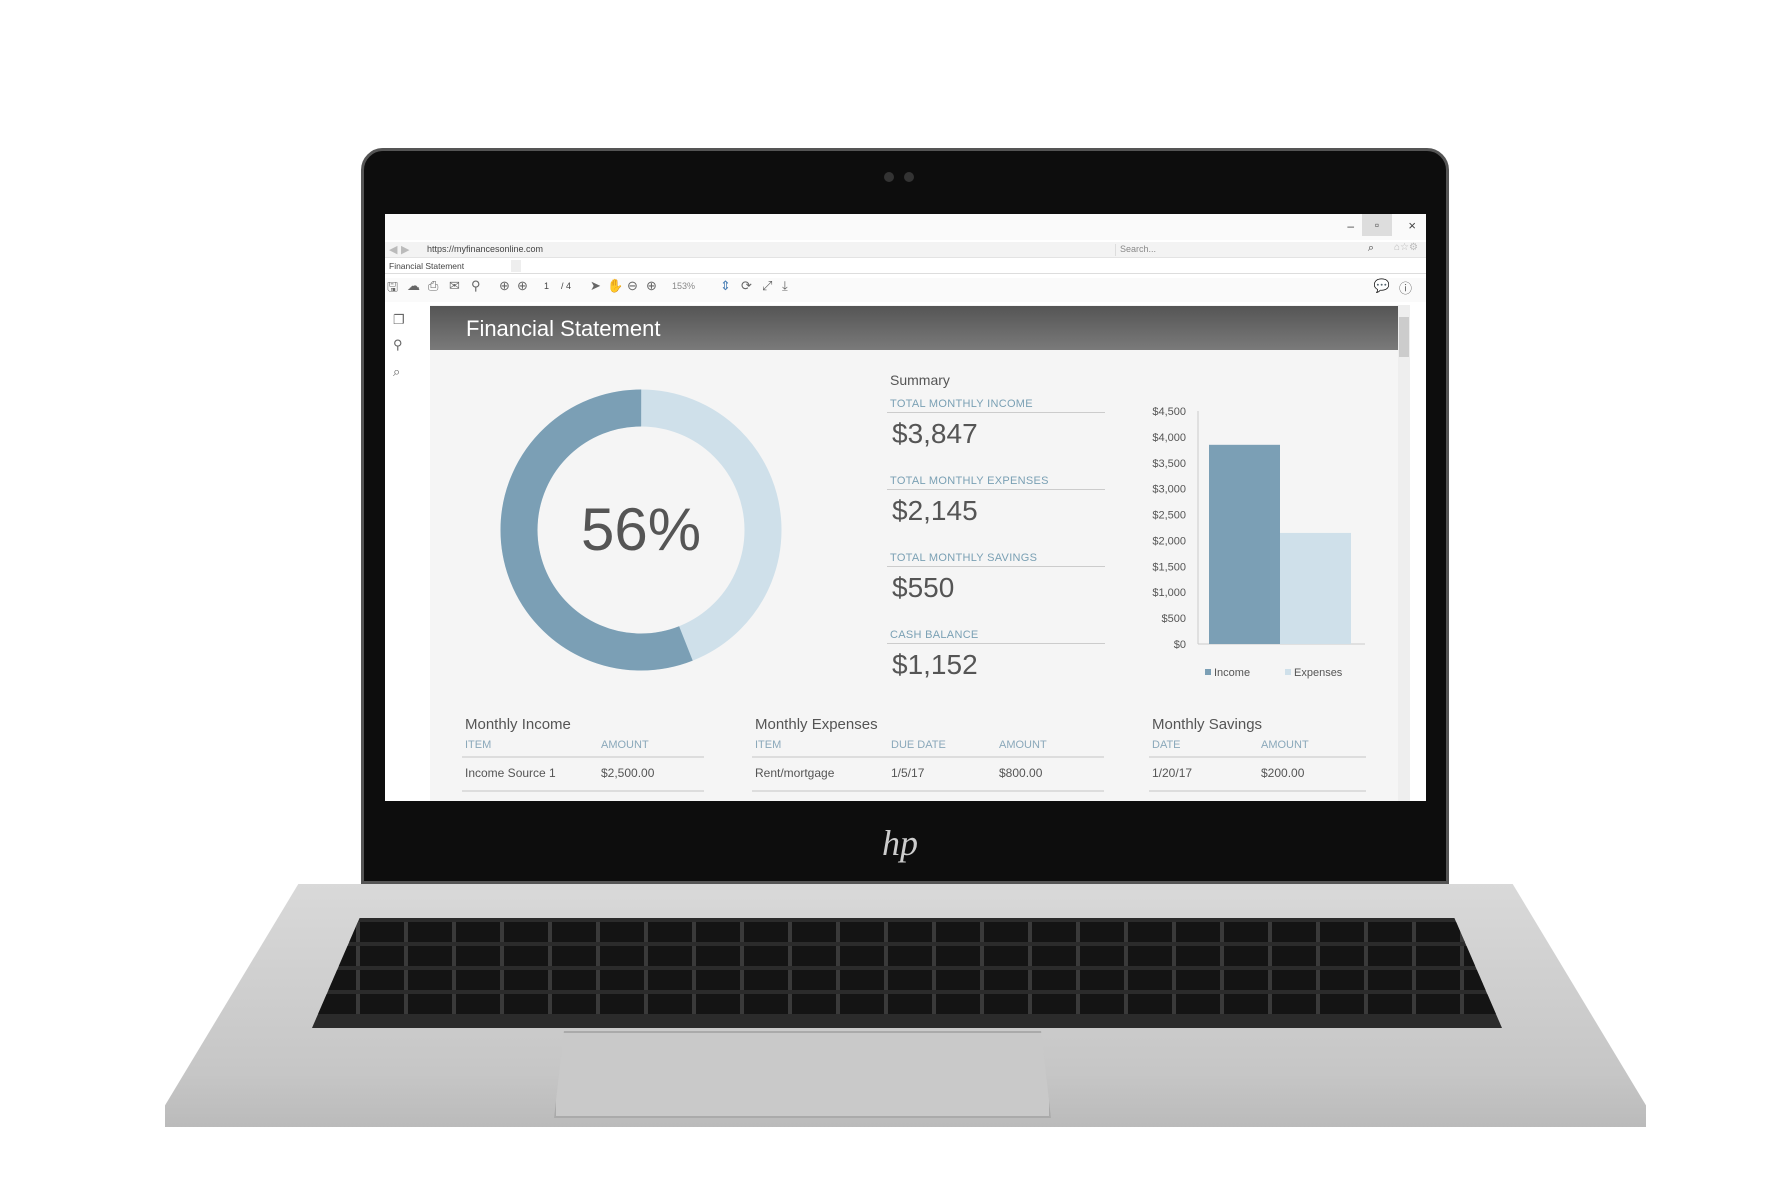  I want to click on zoom-out-icon: ⊖, so click(632, 285).